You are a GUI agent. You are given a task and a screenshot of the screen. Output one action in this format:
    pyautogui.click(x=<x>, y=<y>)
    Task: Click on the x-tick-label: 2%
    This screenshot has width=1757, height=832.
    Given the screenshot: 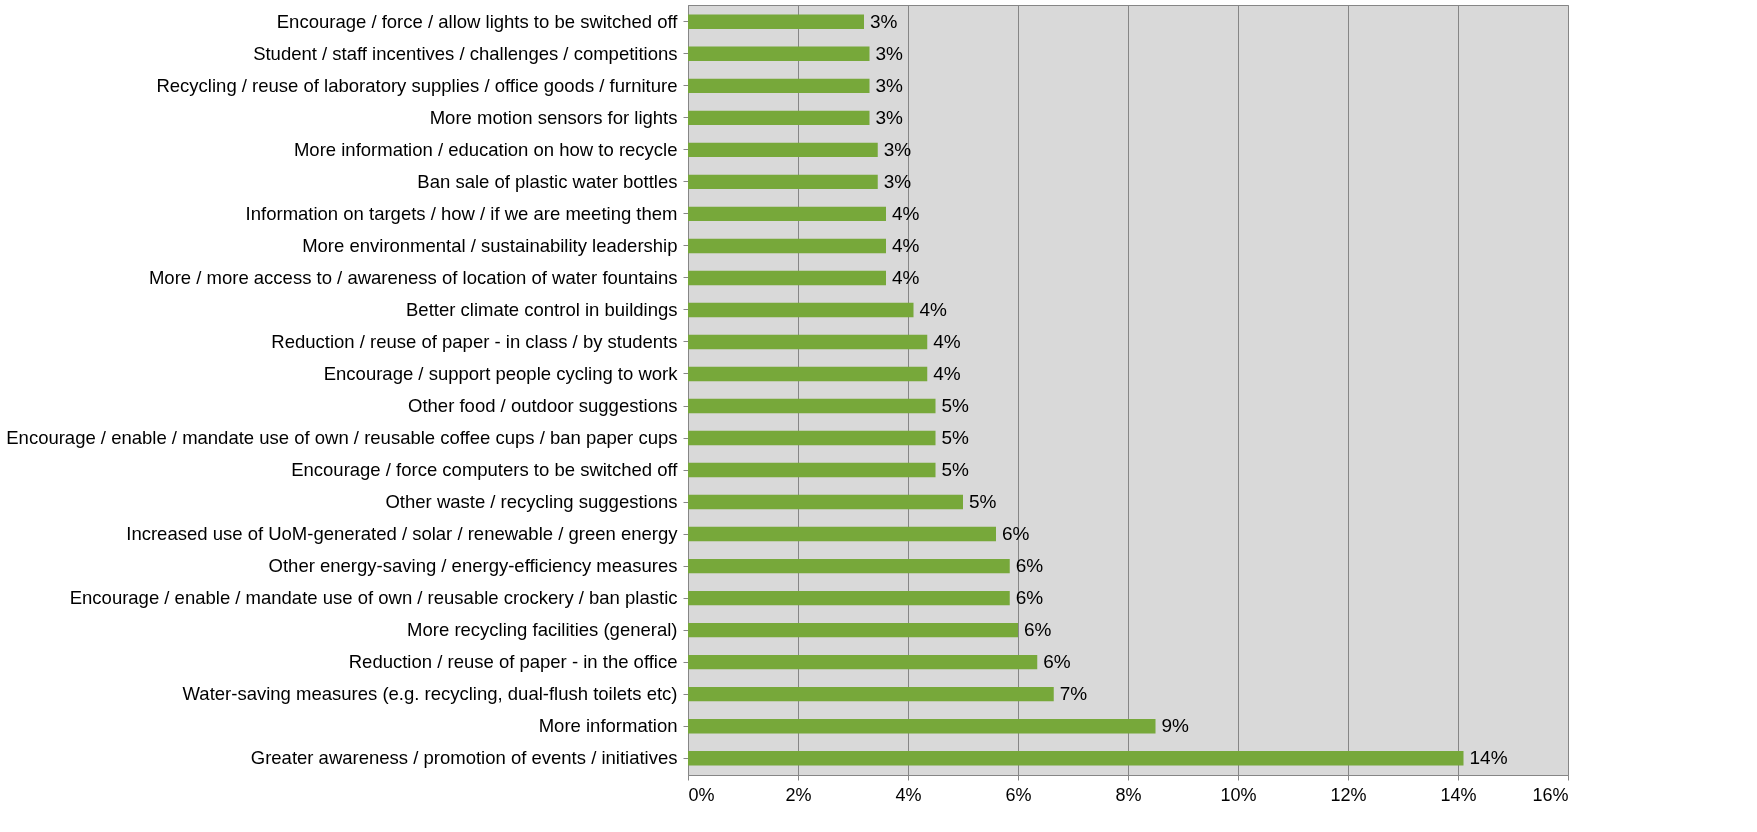 What is the action you would take?
    pyautogui.click(x=798, y=794)
    